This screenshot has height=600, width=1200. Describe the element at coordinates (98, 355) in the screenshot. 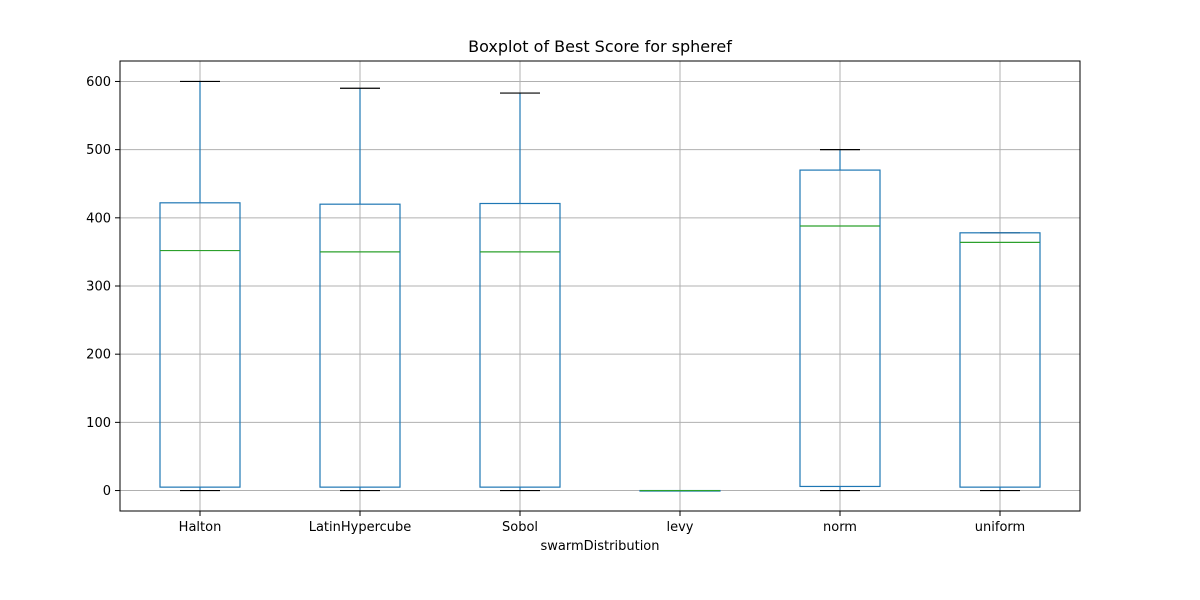

I see `y-tick-label: 200` at that location.